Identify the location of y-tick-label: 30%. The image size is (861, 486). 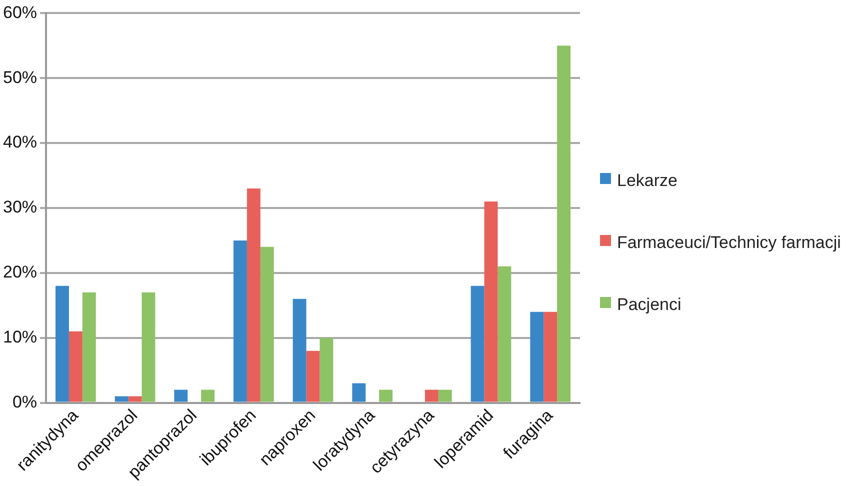
(20, 207).